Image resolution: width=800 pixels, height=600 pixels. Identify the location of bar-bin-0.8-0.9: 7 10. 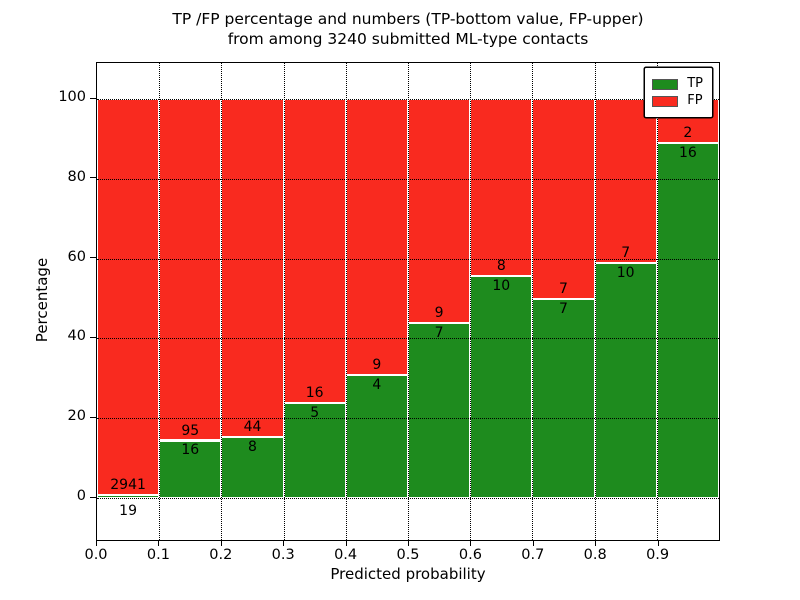
(625, 298).